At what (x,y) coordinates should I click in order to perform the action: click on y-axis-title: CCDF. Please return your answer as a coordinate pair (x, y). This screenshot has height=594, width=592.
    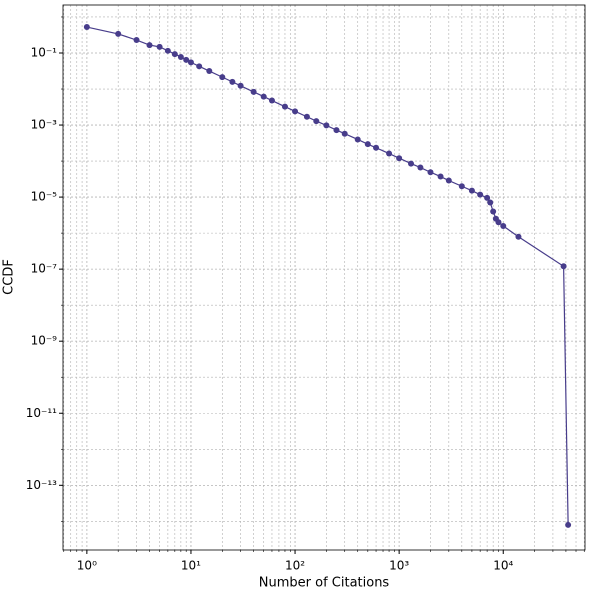
    Looking at the image, I should click on (9, 277).